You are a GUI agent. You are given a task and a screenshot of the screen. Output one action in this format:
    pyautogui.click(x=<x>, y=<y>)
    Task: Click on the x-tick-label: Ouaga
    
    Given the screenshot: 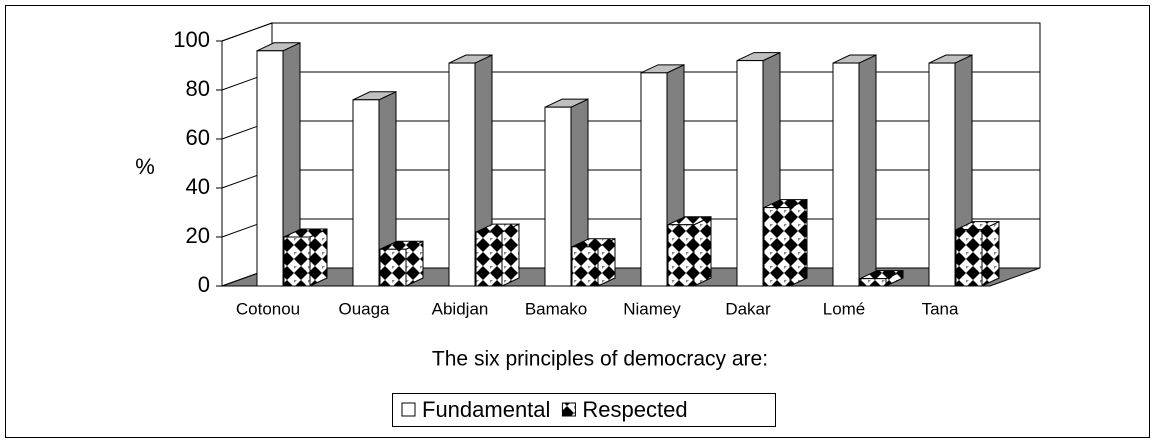 What is the action you would take?
    pyautogui.click(x=364, y=308)
    